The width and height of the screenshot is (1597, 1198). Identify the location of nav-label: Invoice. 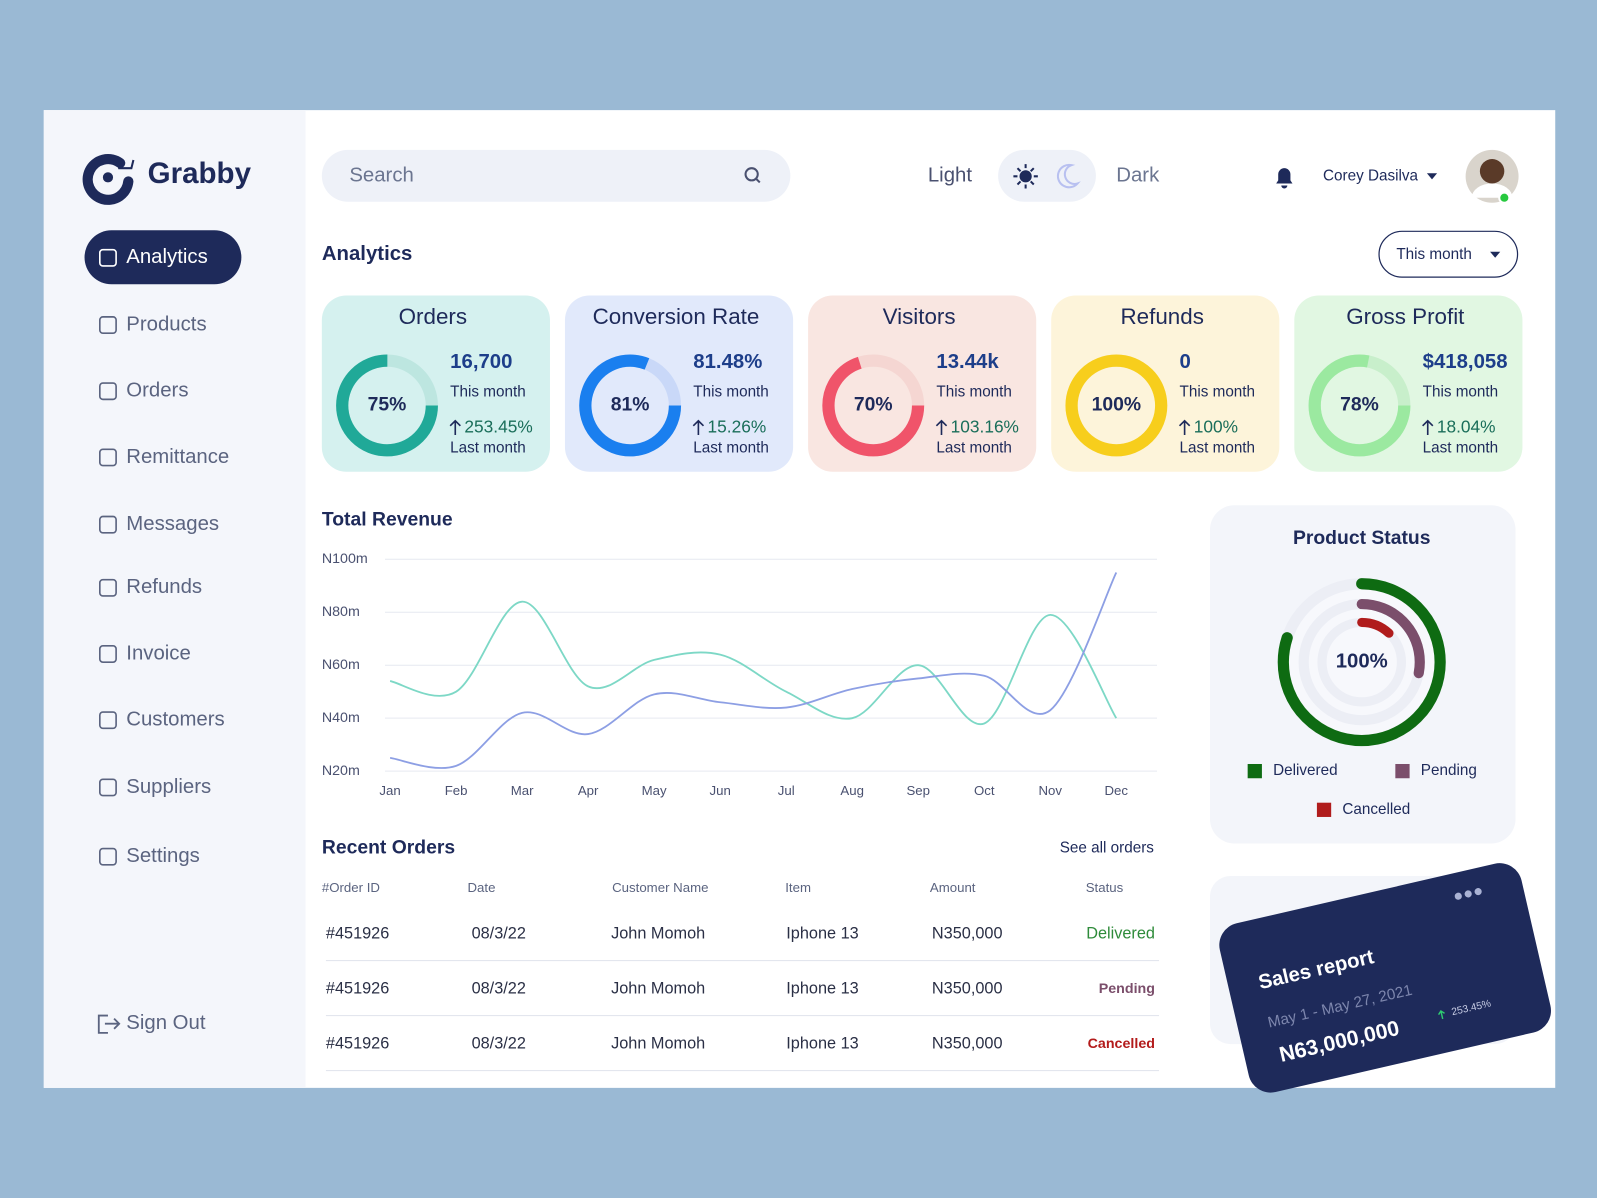
(158, 653).